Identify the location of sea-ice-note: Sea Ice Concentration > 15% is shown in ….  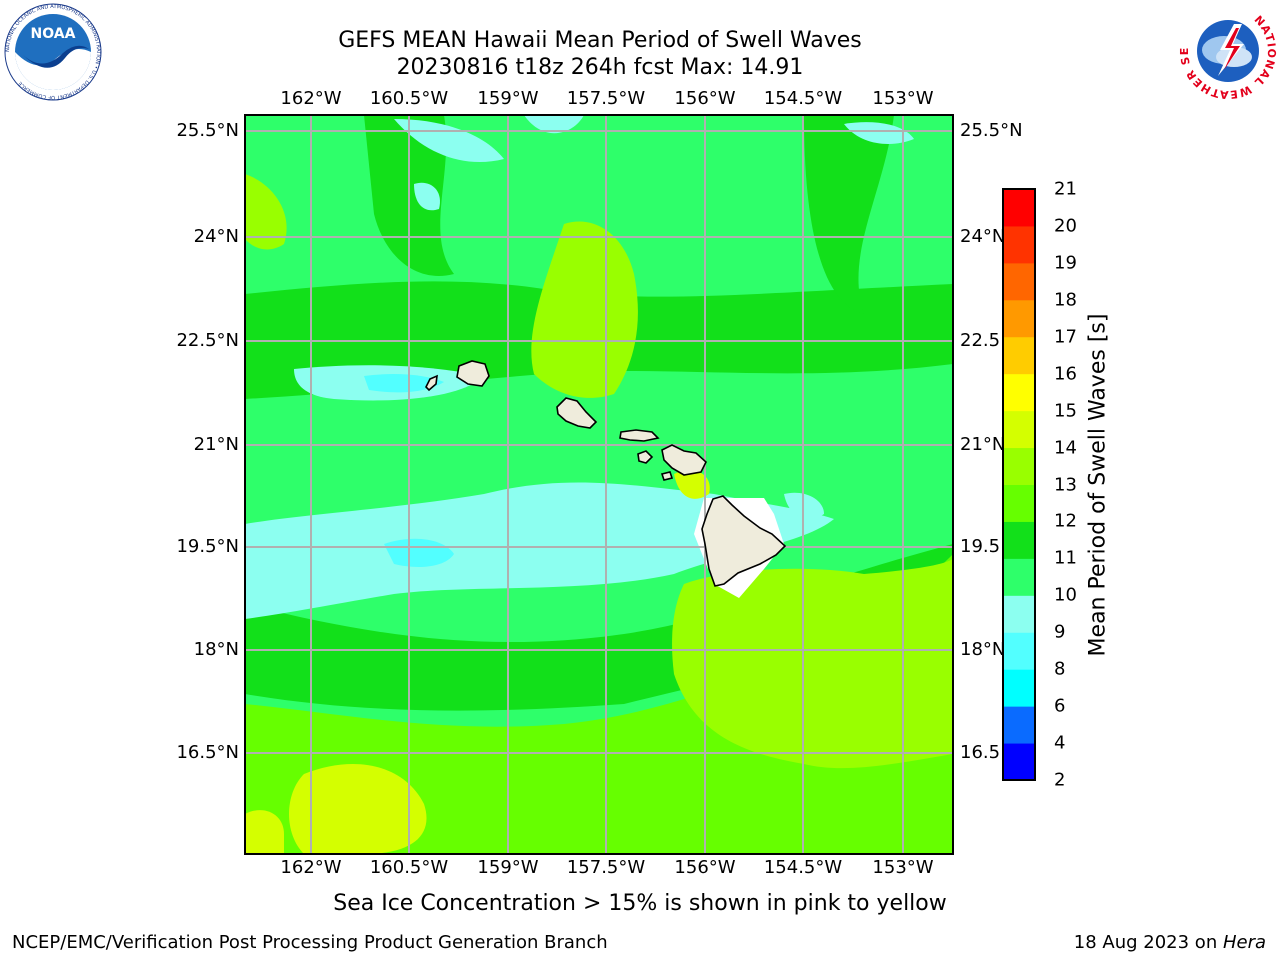
(640, 903).